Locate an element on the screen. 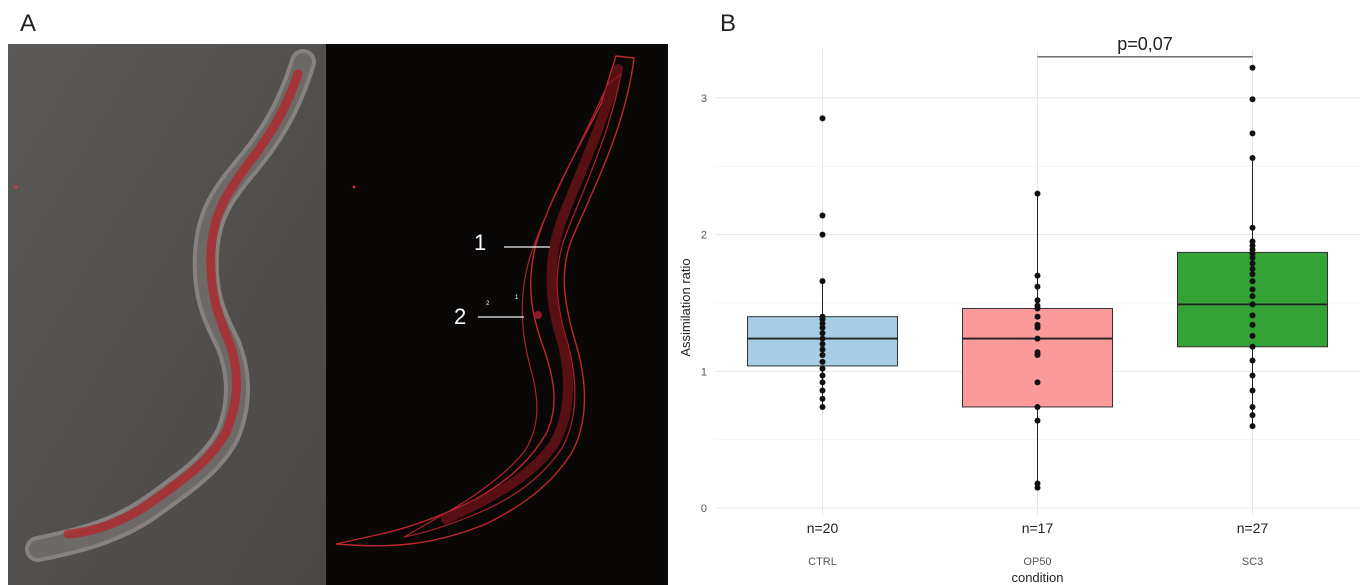 The height and width of the screenshot is (585, 1365). x-axis-label: condition is located at coordinates (1037, 577).